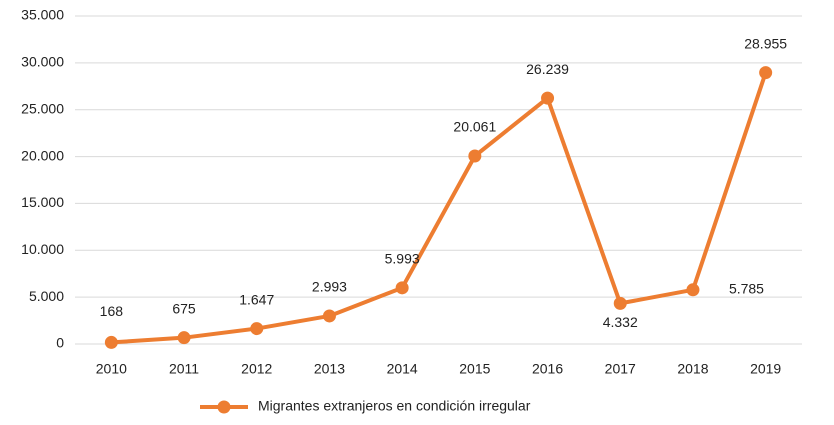  Describe the element at coordinates (620, 322) in the screenshot. I see `data-label: 4.332` at that location.